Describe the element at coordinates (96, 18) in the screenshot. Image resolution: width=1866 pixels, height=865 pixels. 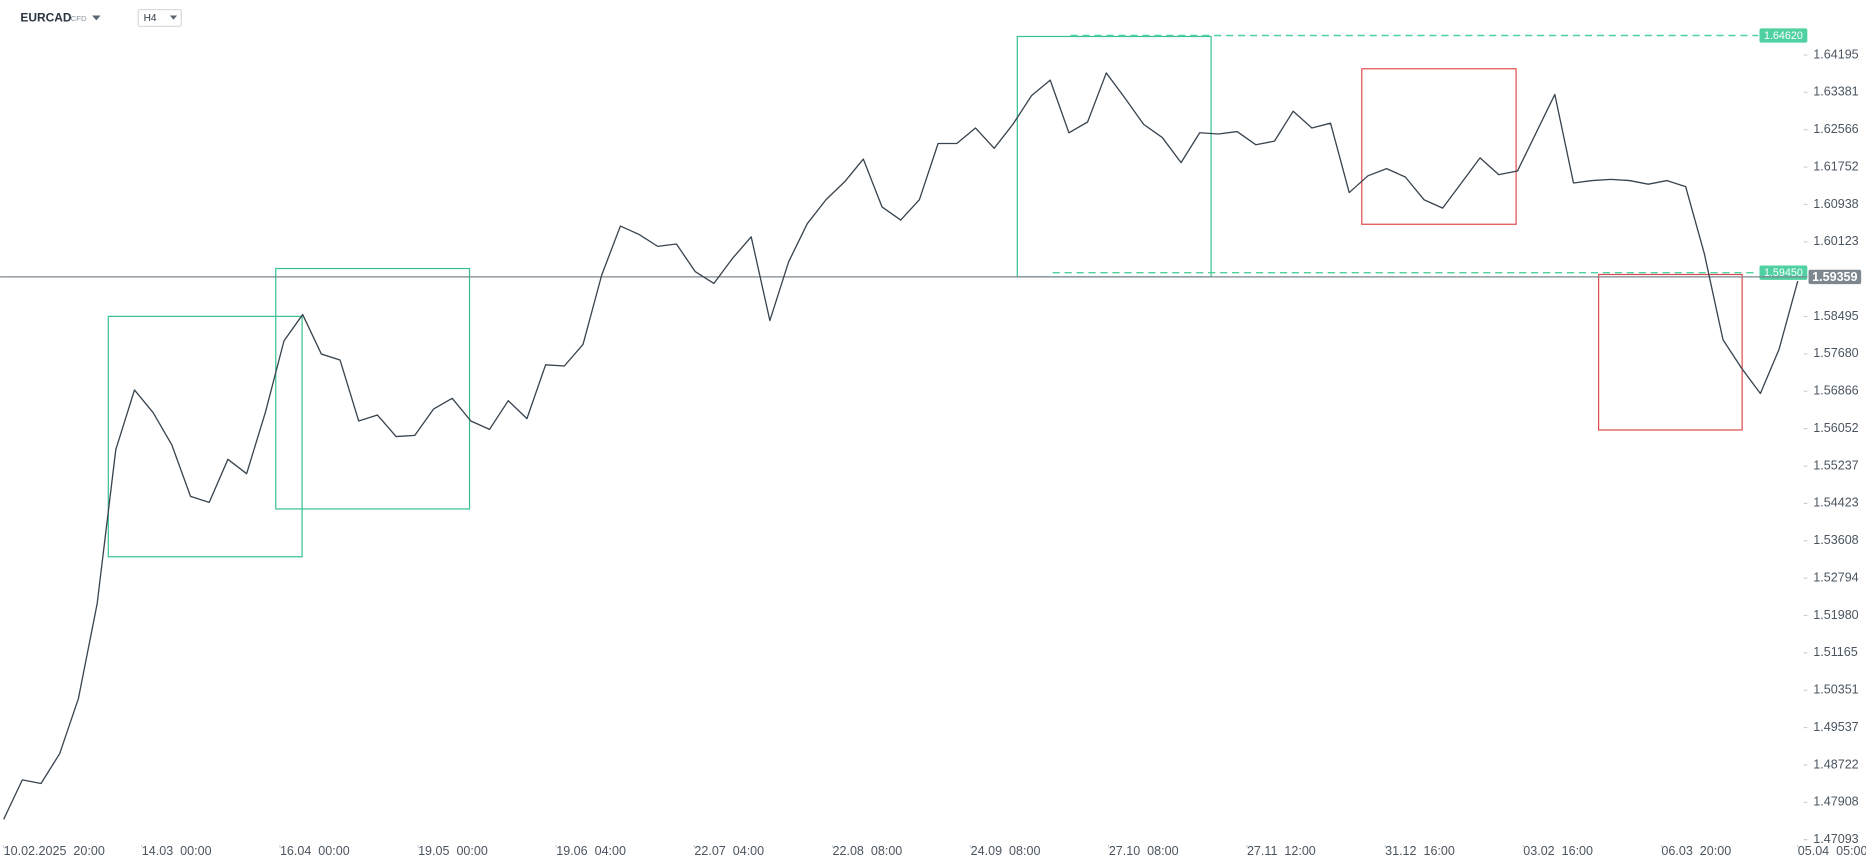
I see `symbol-dropdown` at that location.